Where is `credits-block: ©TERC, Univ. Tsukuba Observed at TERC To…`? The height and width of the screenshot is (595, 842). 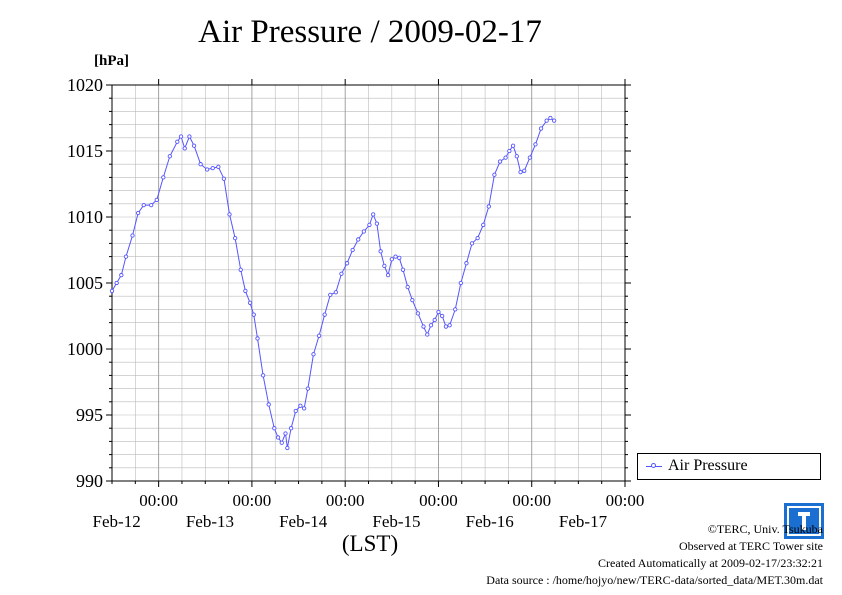 credits-block: ©TERC, Univ. Tsukuba Observed at TERC To… is located at coordinates (654, 555).